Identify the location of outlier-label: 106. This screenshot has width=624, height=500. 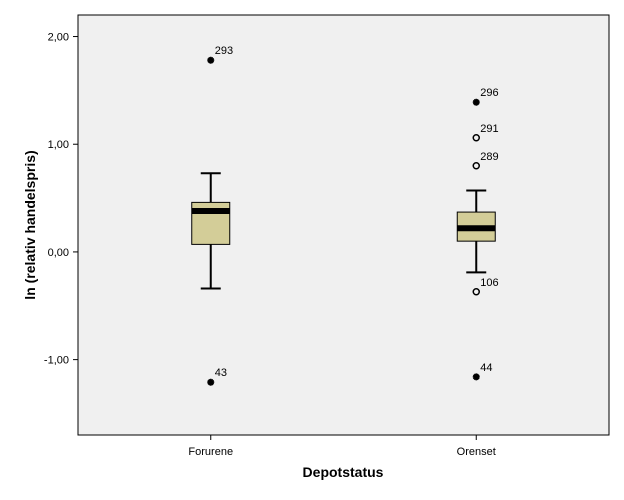
(489, 283).